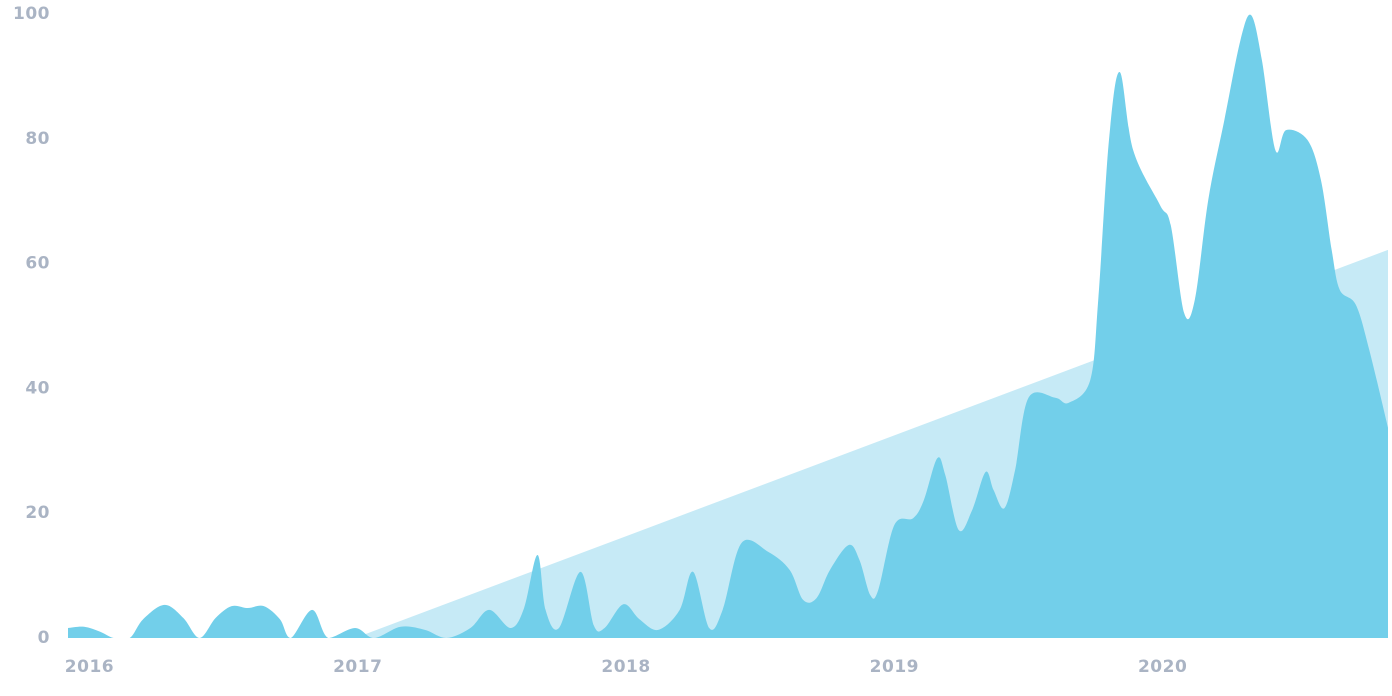 This screenshot has height=696, width=1392. Describe the element at coordinates (1162, 667) in the screenshot. I see `x-tick-label: 2020` at that location.